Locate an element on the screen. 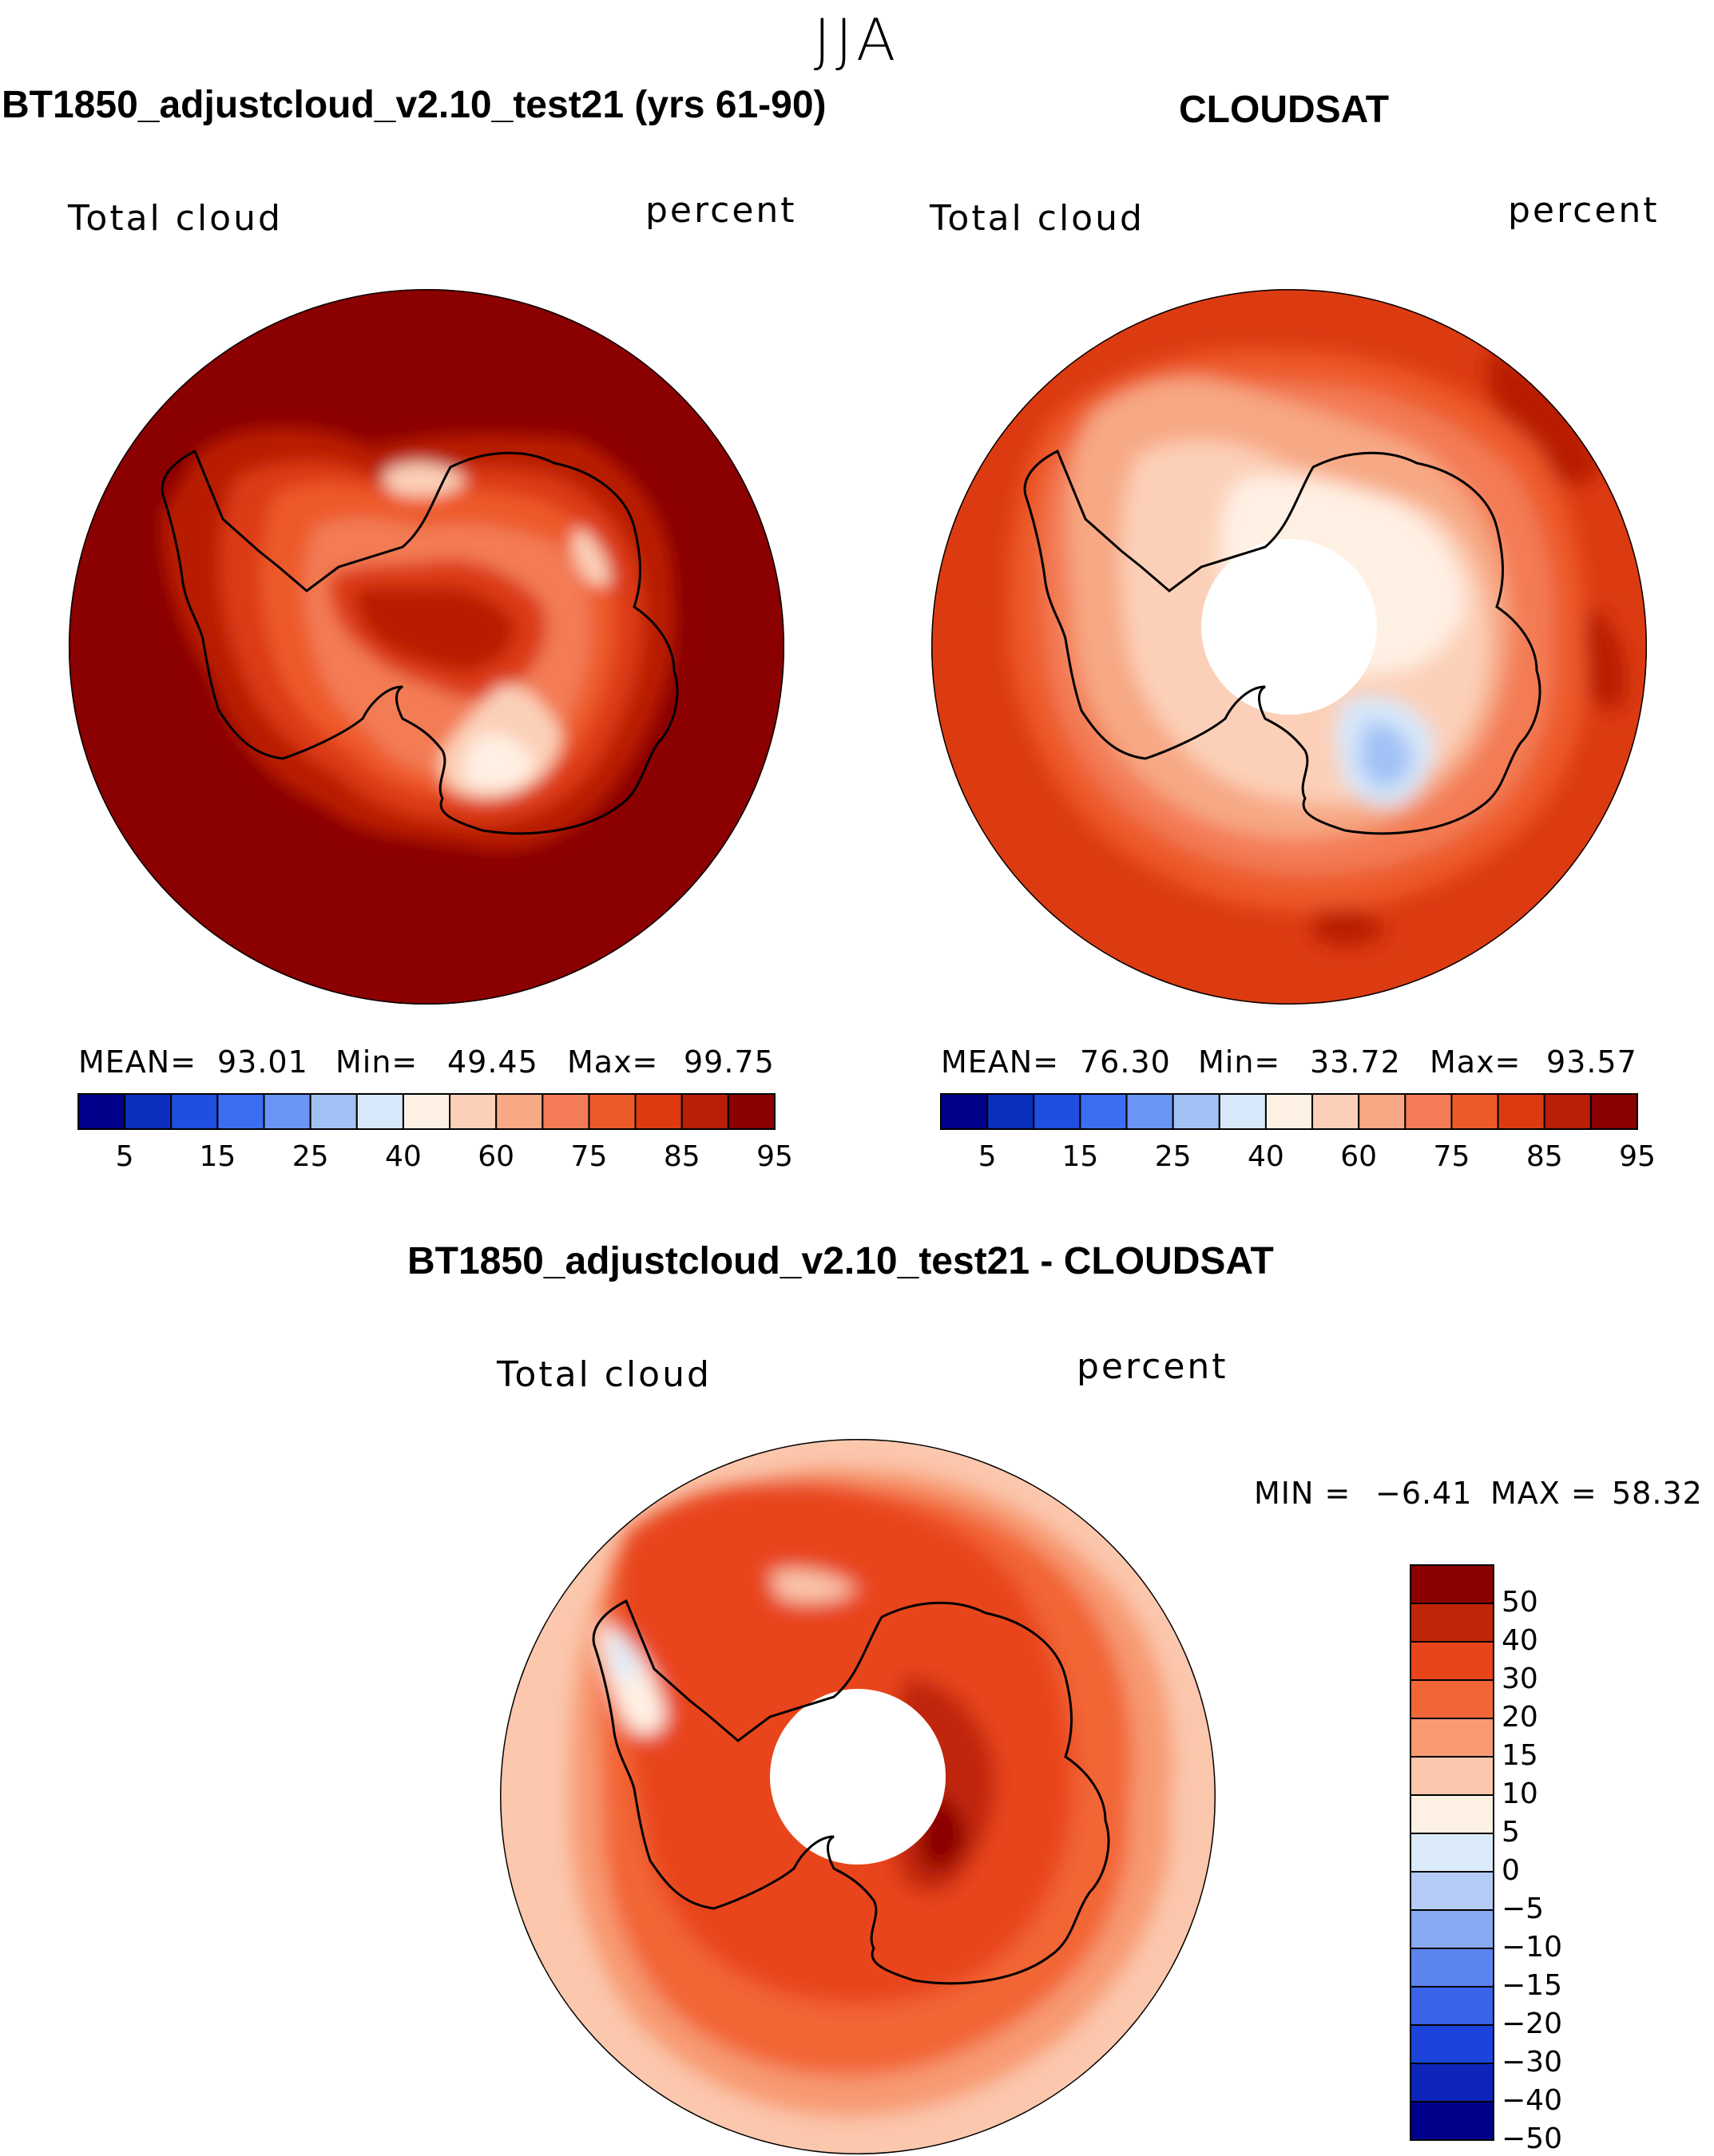 The height and width of the screenshot is (2156, 1714). colorbar-tick-label: 50 is located at coordinates (1520, 1602).